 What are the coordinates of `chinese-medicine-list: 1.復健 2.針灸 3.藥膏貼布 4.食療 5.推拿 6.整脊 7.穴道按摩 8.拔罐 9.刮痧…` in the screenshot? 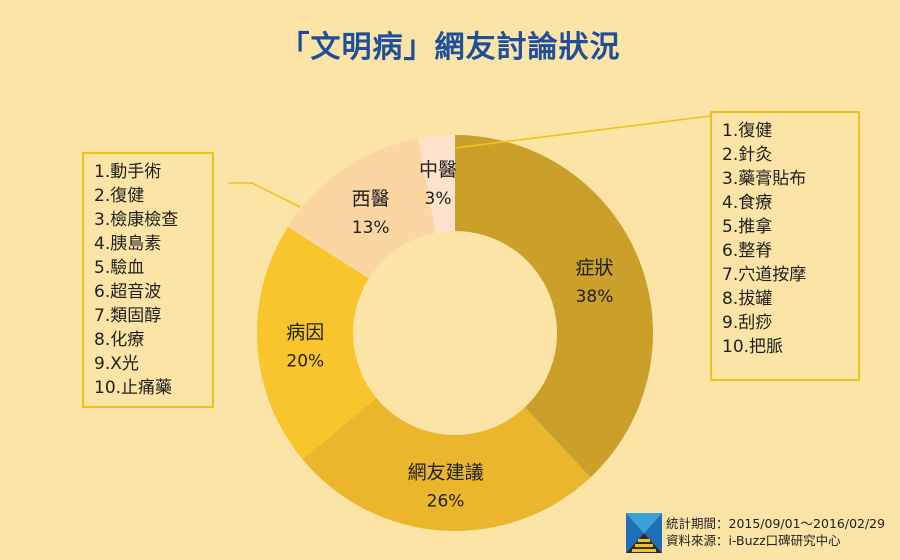 It's located at (785, 246).